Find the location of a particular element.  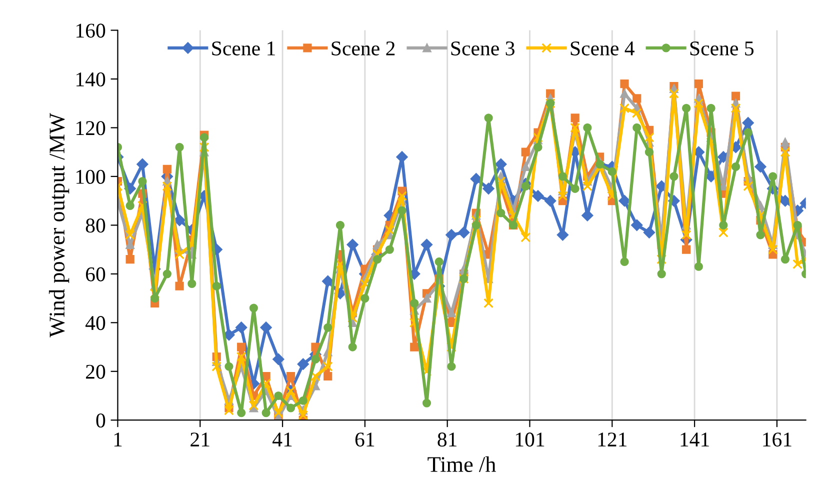

y-tick-label: 20 is located at coordinates (96, 371).